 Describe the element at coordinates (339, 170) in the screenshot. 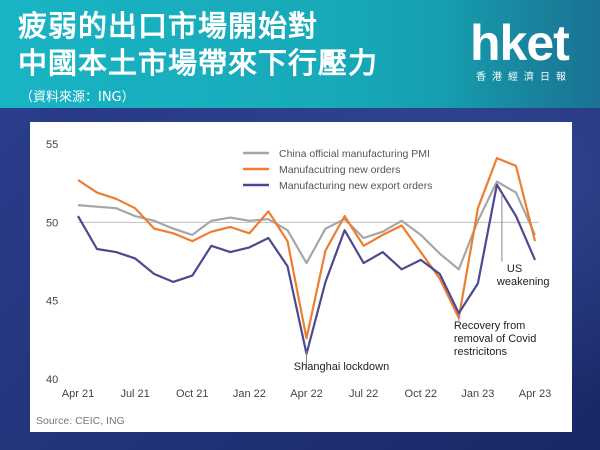

I see `legend-label-2: Manufacutring new orders` at that location.